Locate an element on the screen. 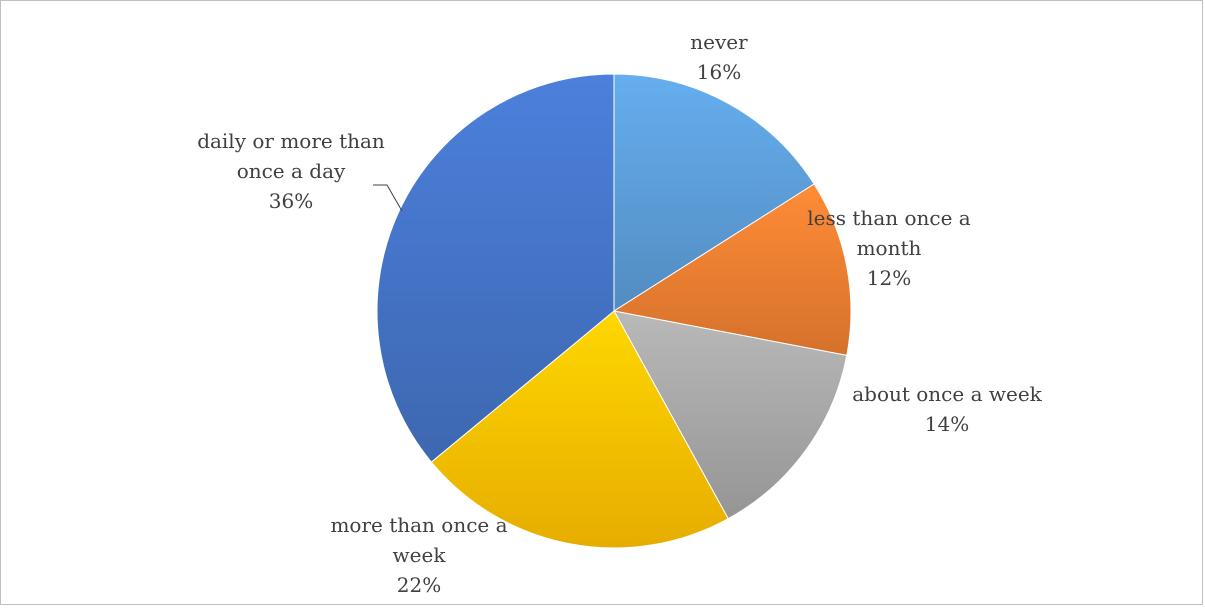  data-label-4: more than once a week 22% is located at coordinates (418, 555).